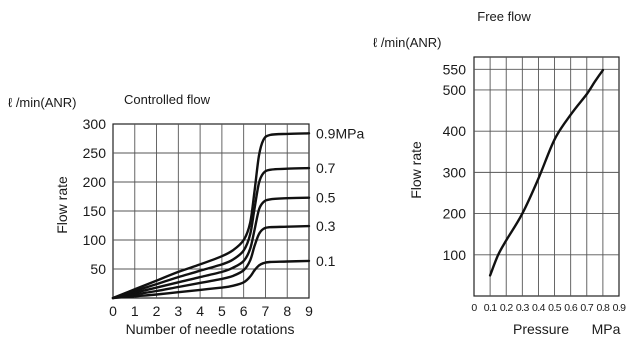 The width and height of the screenshot is (631, 344). Describe the element at coordinates (455, 69) in the screenshot. I see `free-y-tick-label: 550` at that location.